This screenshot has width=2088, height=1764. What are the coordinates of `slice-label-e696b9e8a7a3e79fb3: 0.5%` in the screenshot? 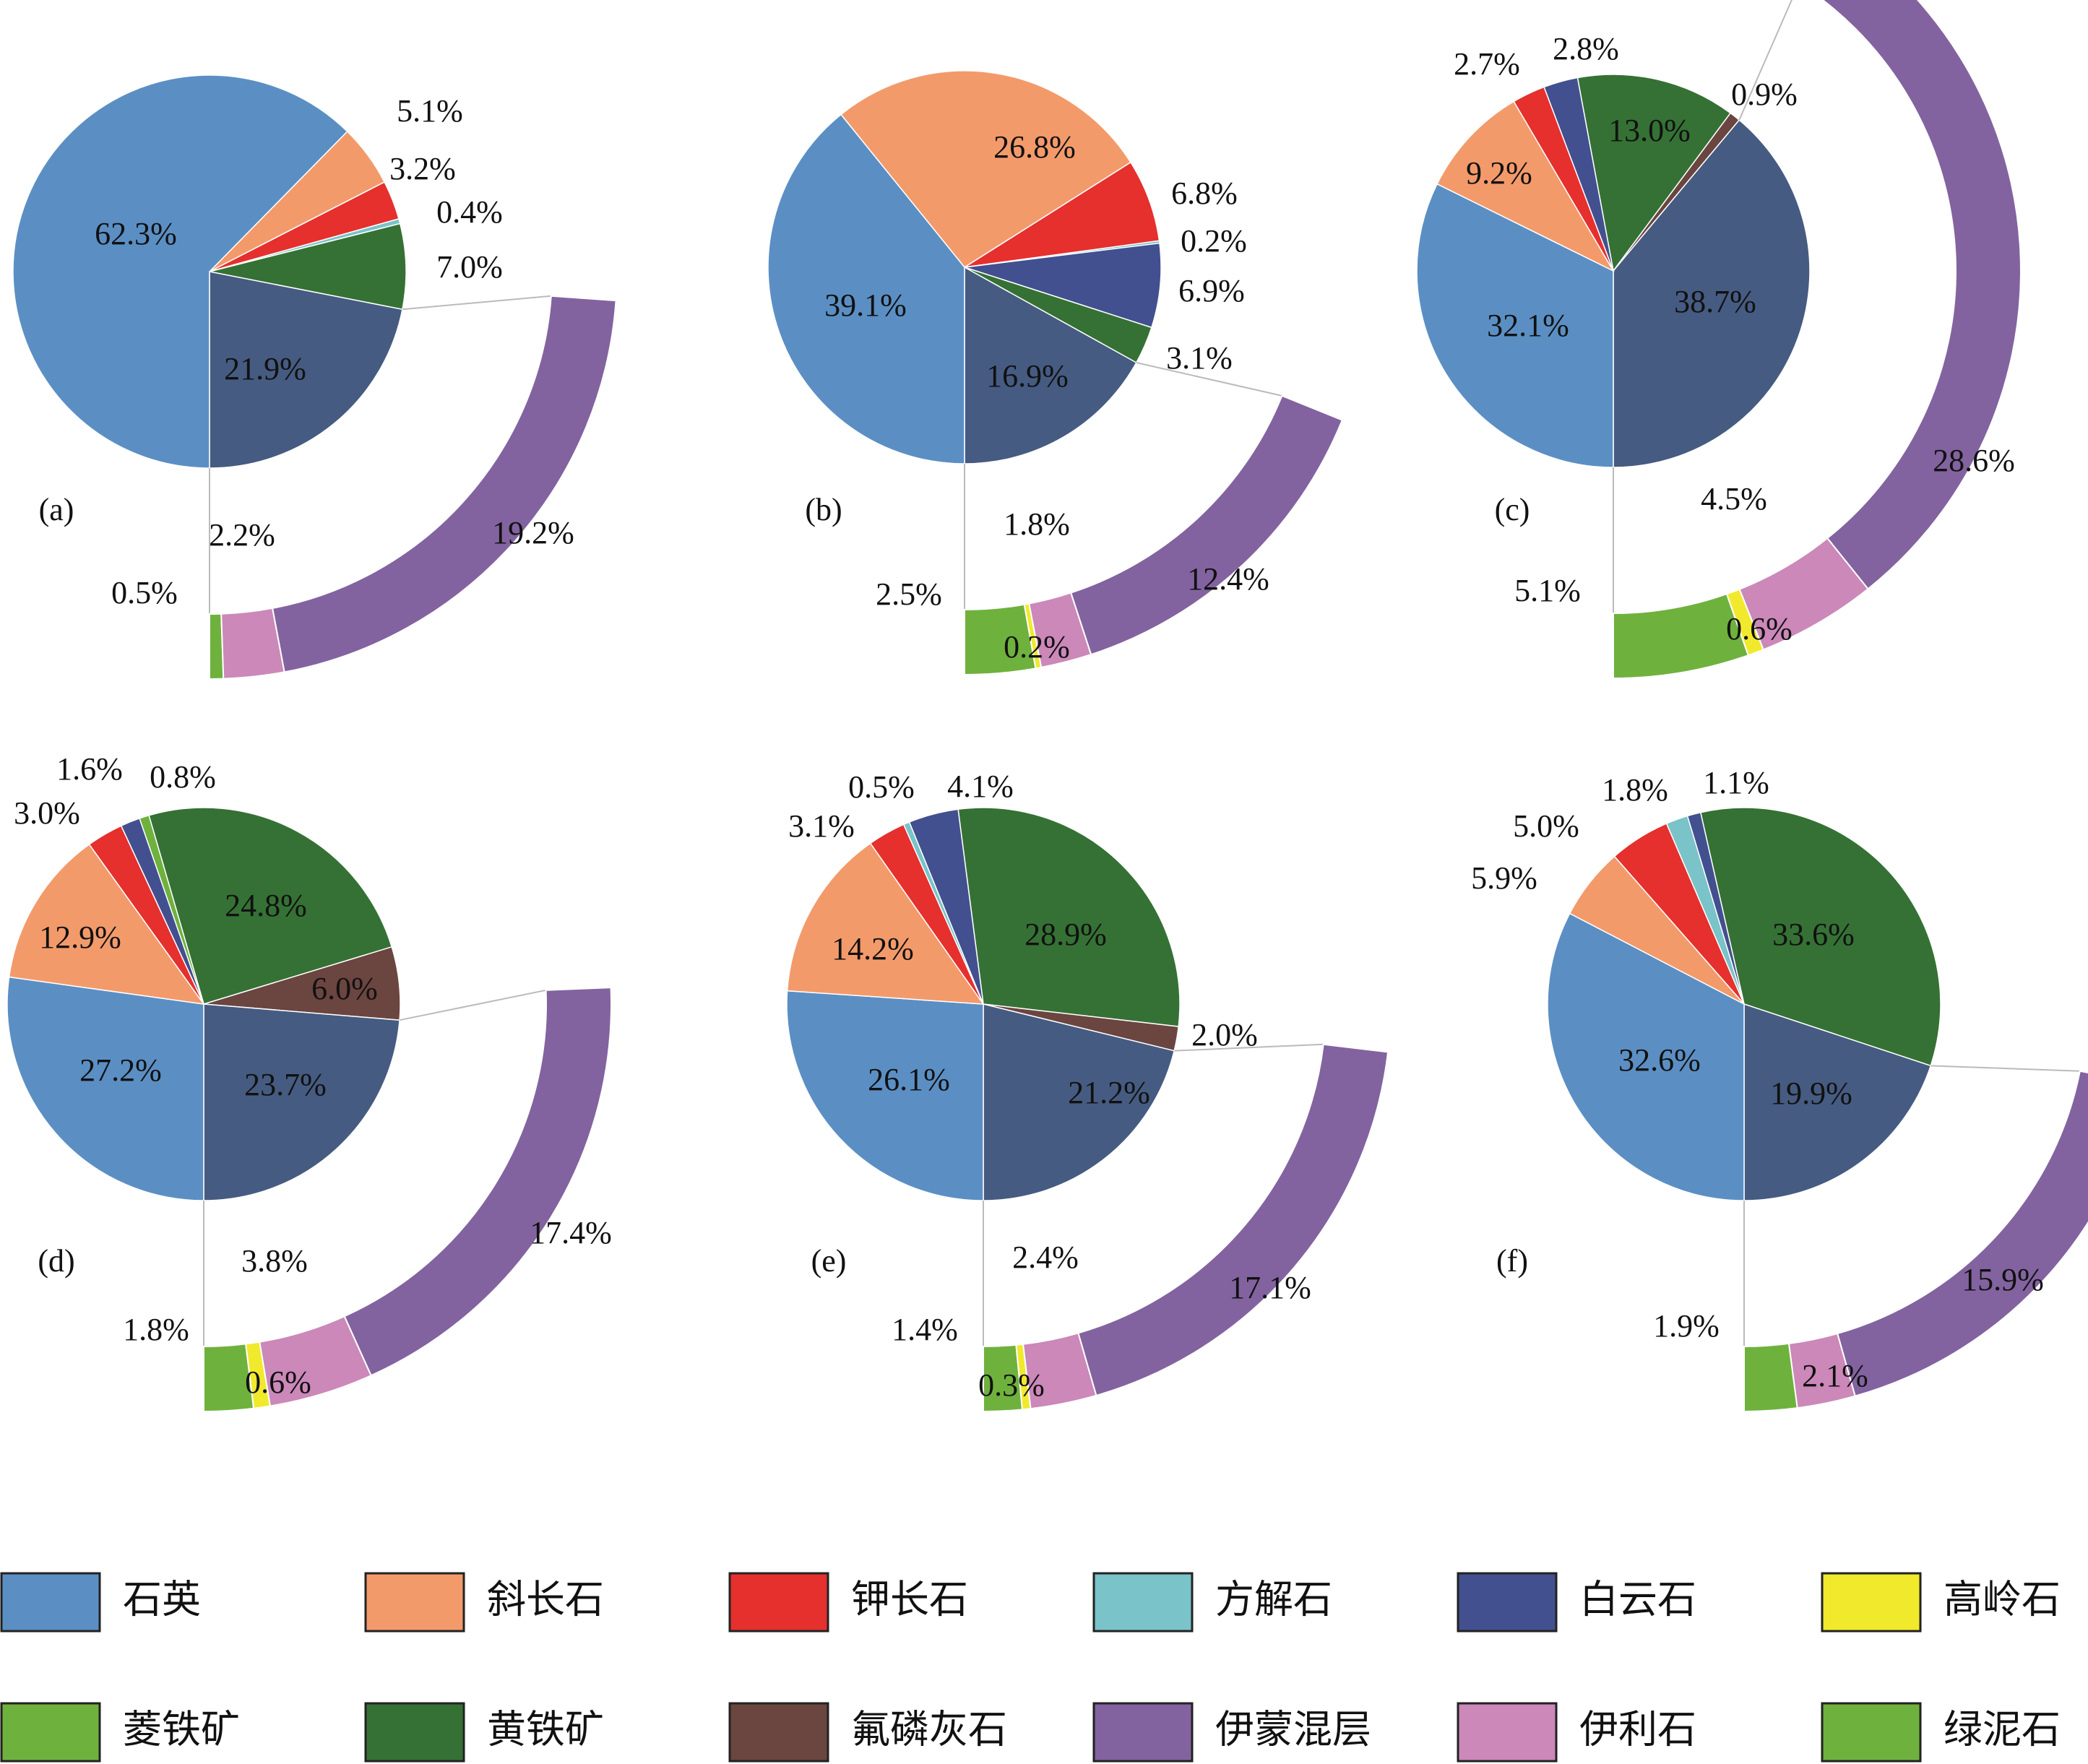 It's located at (881, 787).